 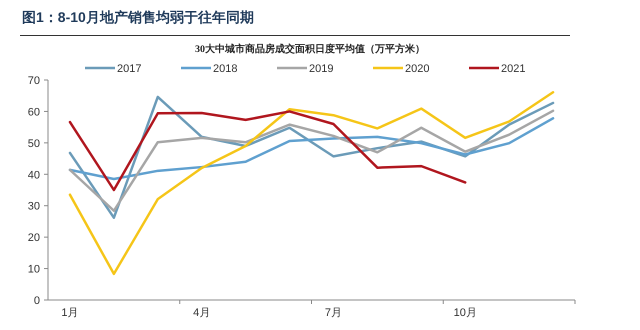 I want to click on x-tick-label: 1月, so click(x=70, y=313).